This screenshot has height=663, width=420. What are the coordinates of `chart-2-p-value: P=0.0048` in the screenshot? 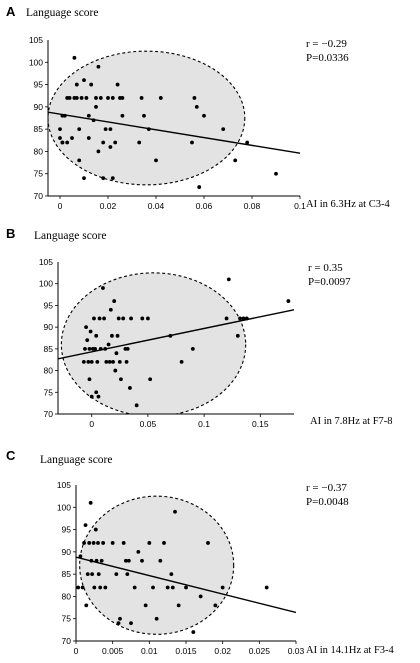 It's located at (327, 502).